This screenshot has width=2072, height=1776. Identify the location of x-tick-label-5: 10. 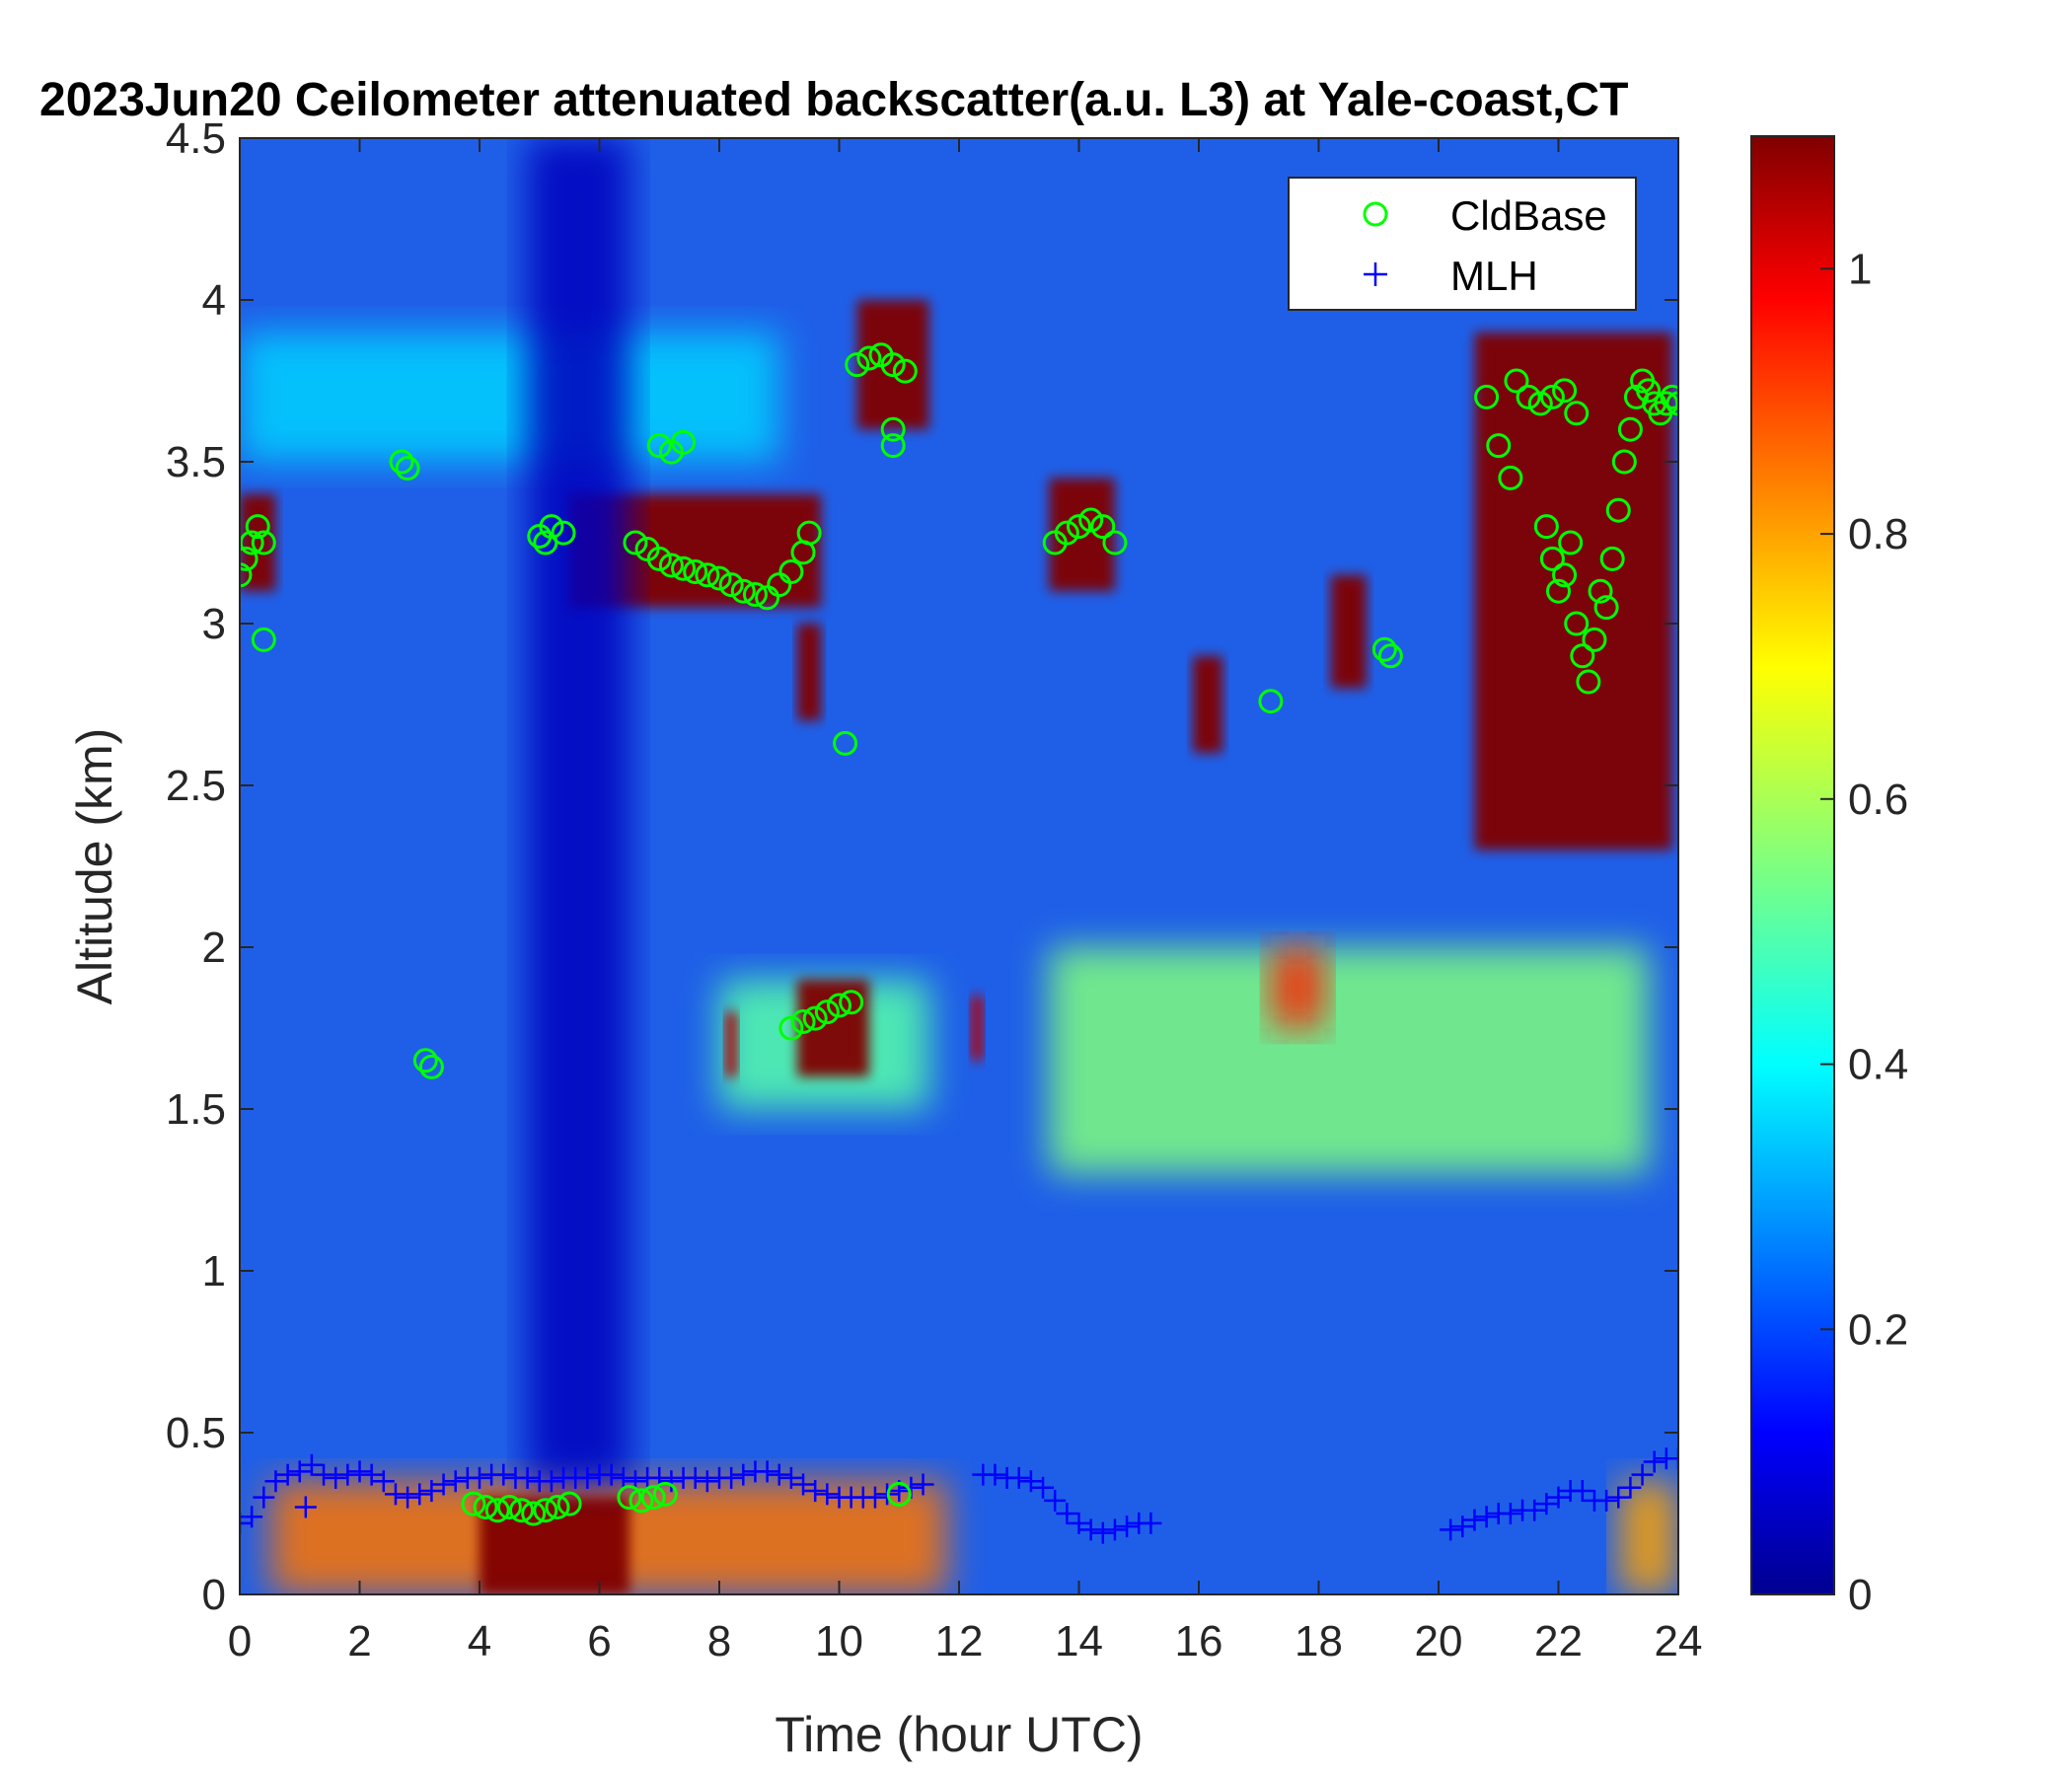
(839, 1641).